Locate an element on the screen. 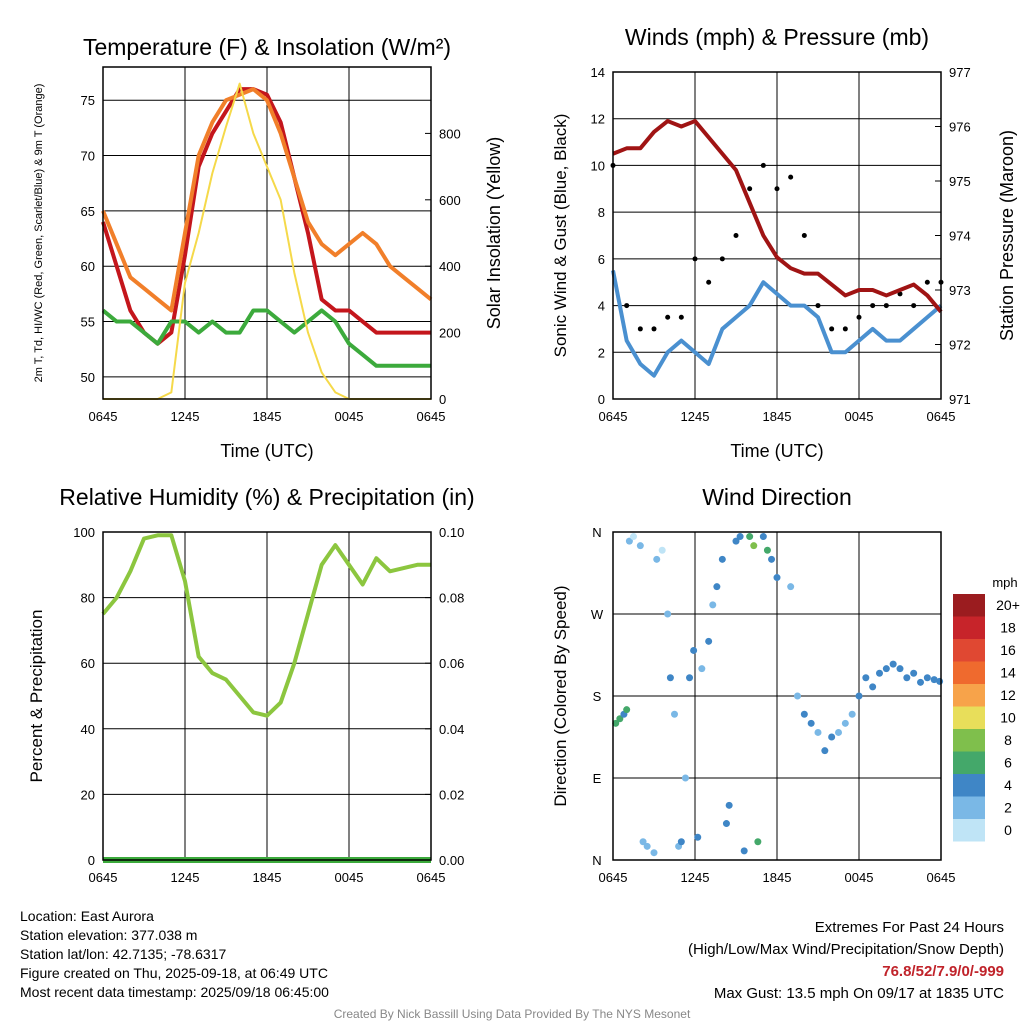 This screenshot has height=1024, width=1024. x-tick-label: 1845 is located at coordinates (267, 416).